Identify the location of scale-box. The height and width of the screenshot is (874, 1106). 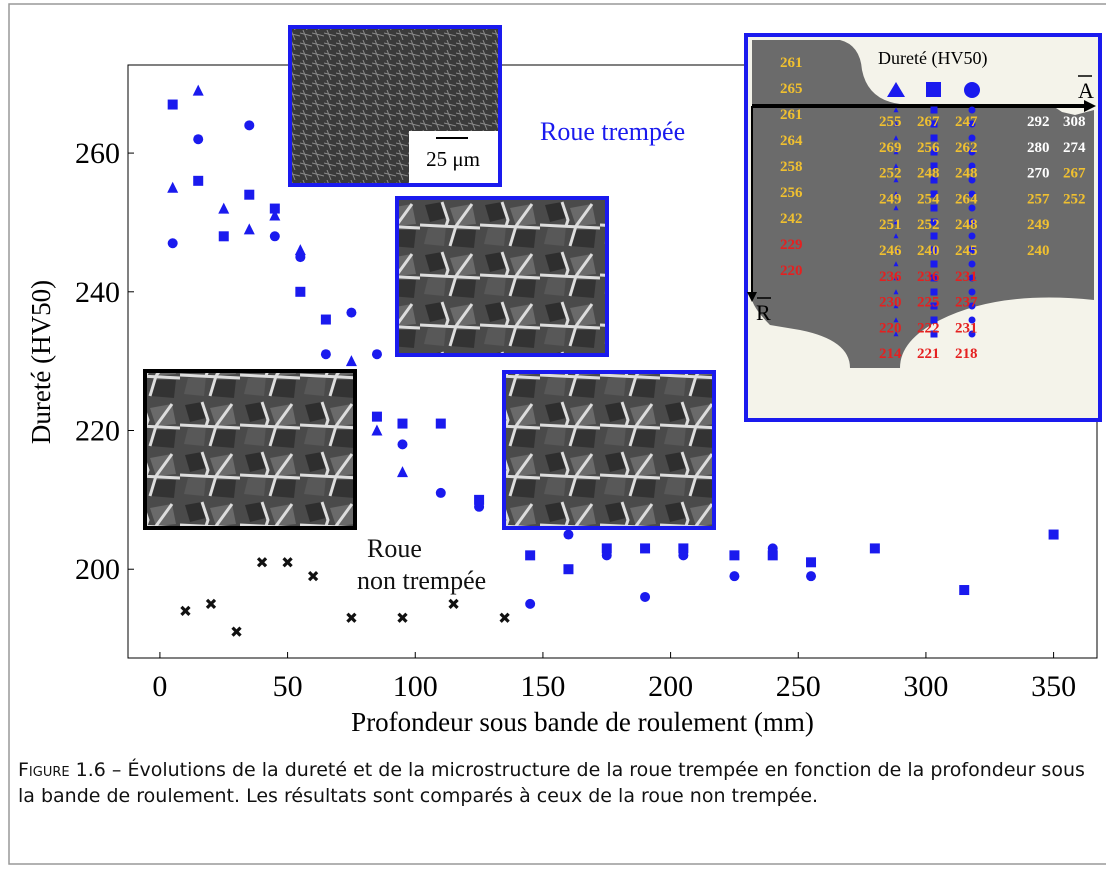
(453, 157).